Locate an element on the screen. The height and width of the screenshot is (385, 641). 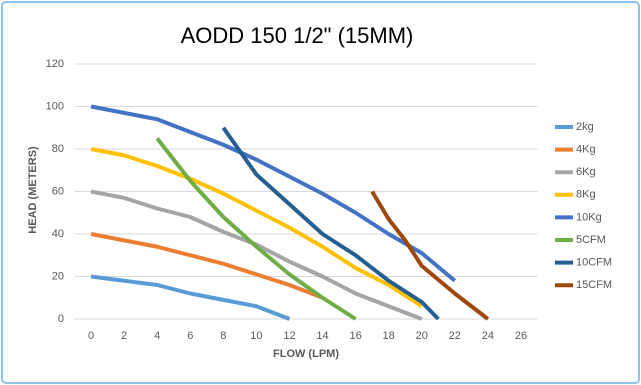
legend-label: 8Kg is located at coordinates (586, 195).